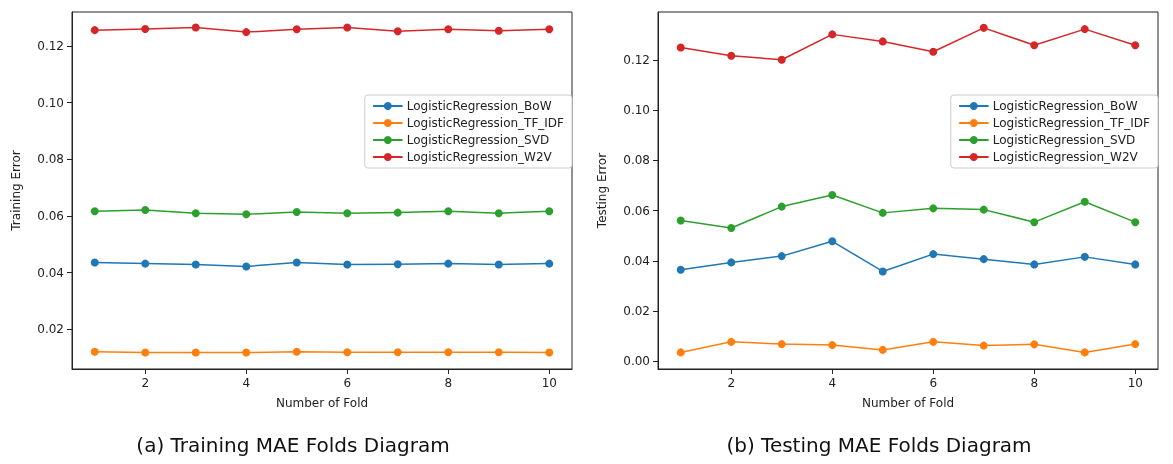 The image size is (1173, 464). I want to click on text: (a) Training MAE Folds Diagram, so click(293, 445).